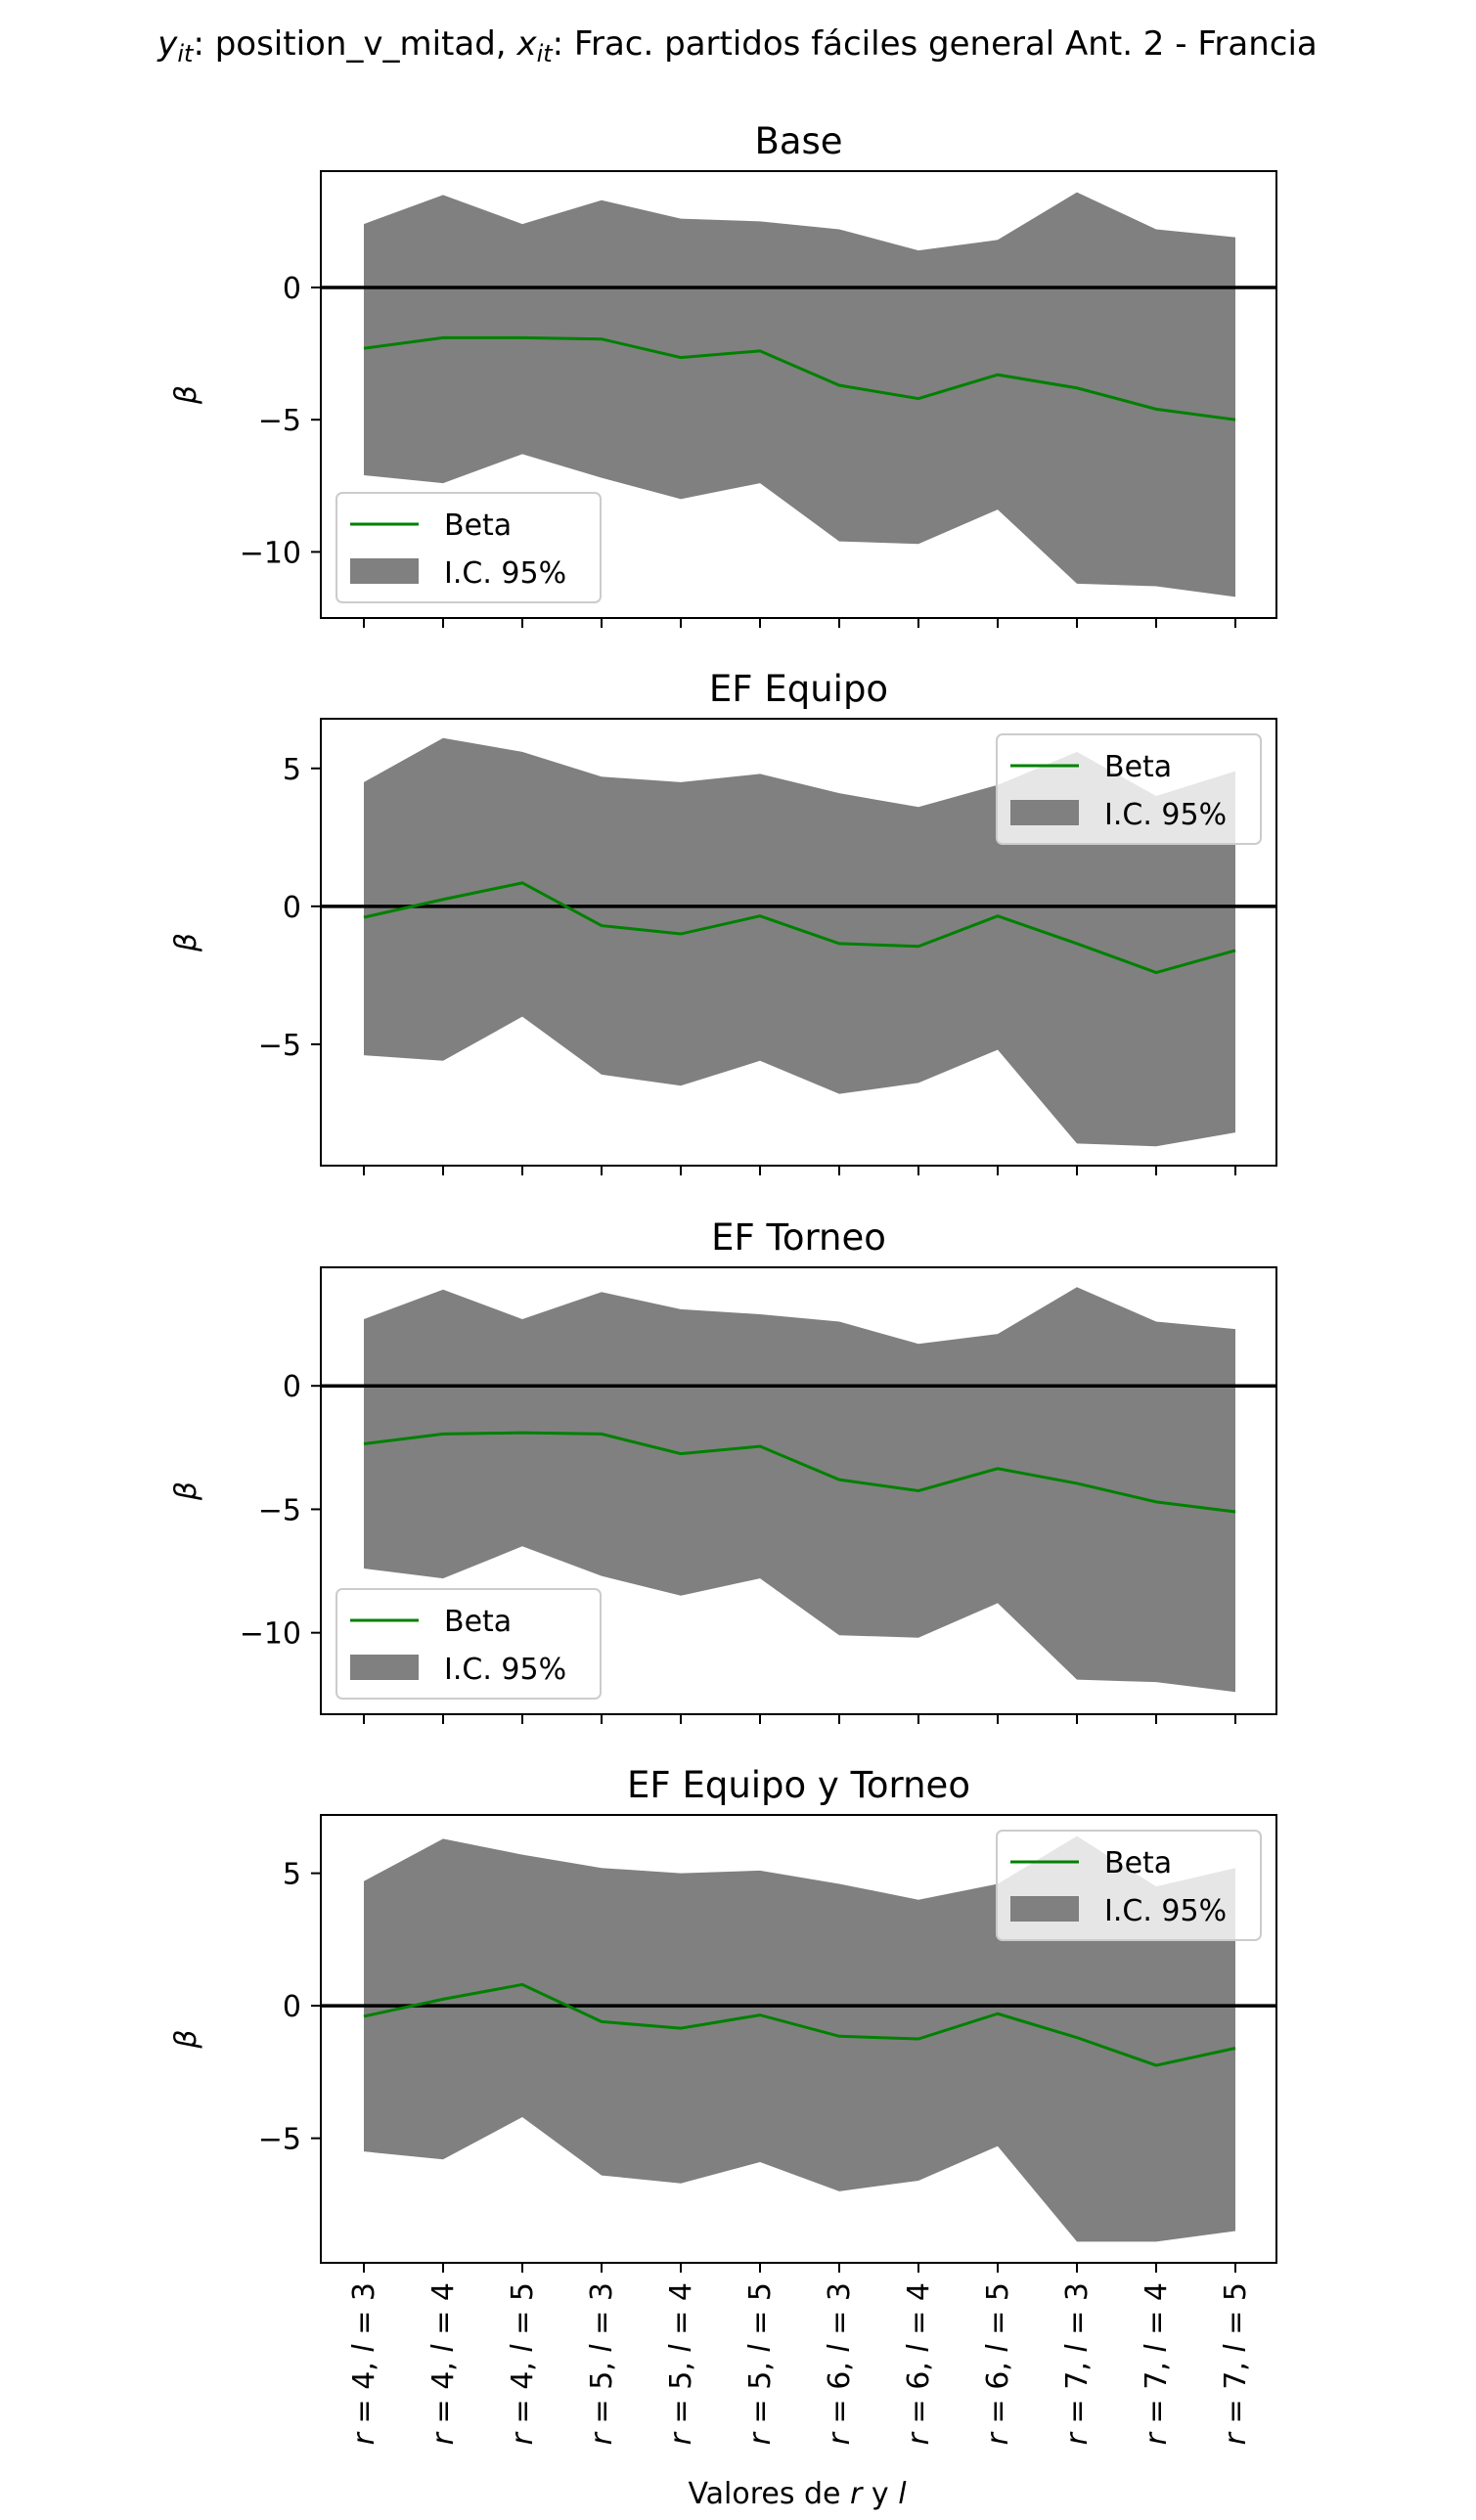 The width and height of the screenshot is (1476, 2520). What do you see at coordinates (799, 1785) in the screenshot?
I see `panel-title: EF Equipo y Torneo` at bounding box center [799, 1785].